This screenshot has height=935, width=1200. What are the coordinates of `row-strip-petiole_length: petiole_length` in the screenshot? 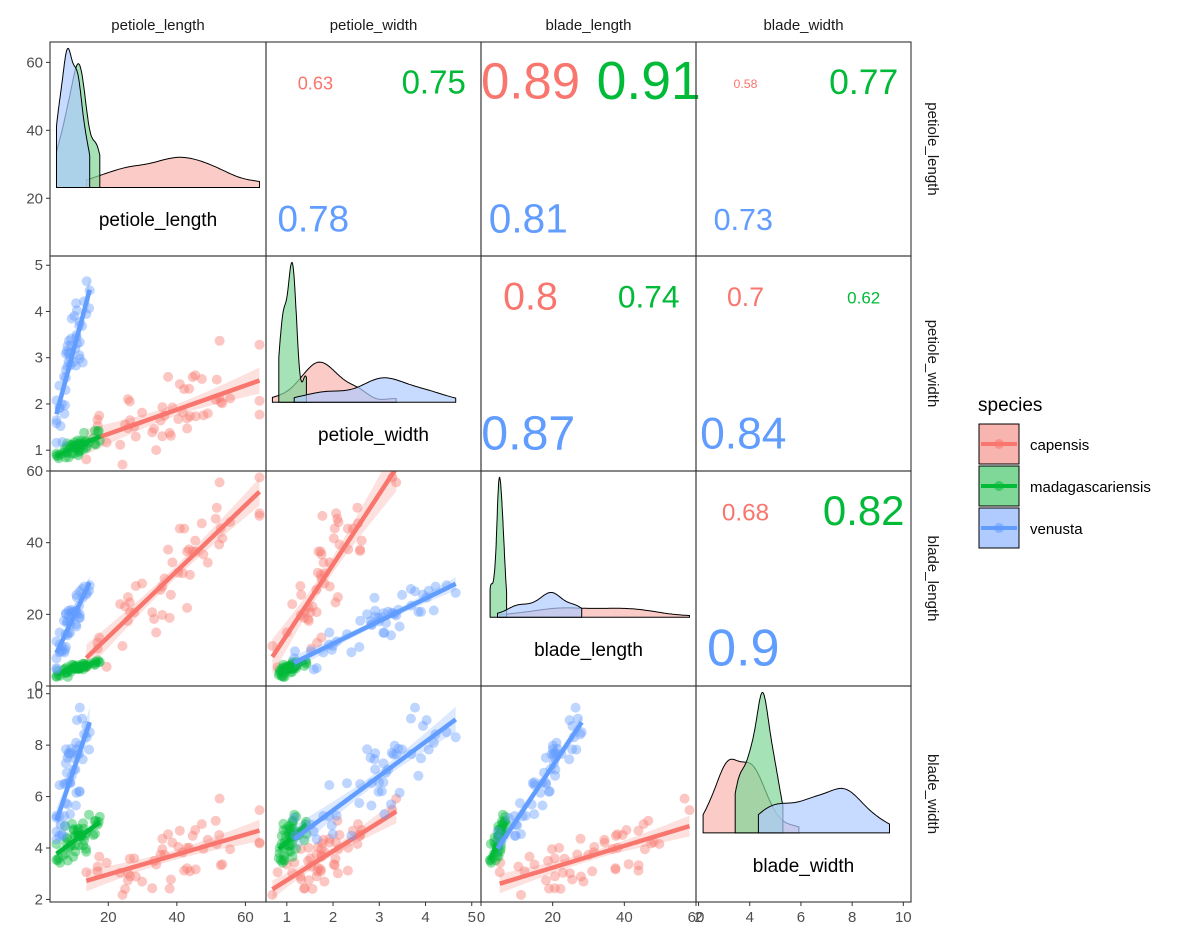 It's located at (932, 148).